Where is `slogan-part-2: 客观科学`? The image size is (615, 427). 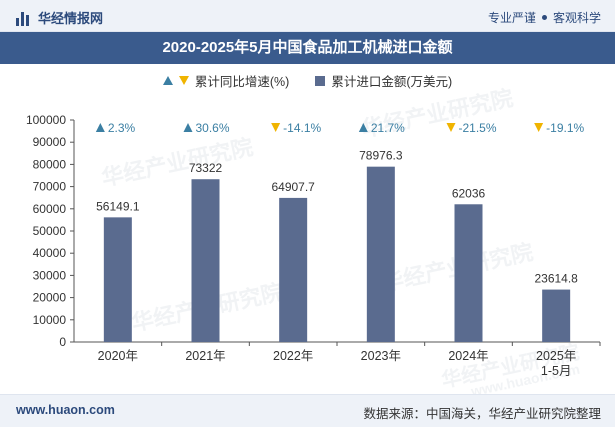 slogan-part-2: 客观科学 is located at coordinates (576, 18).